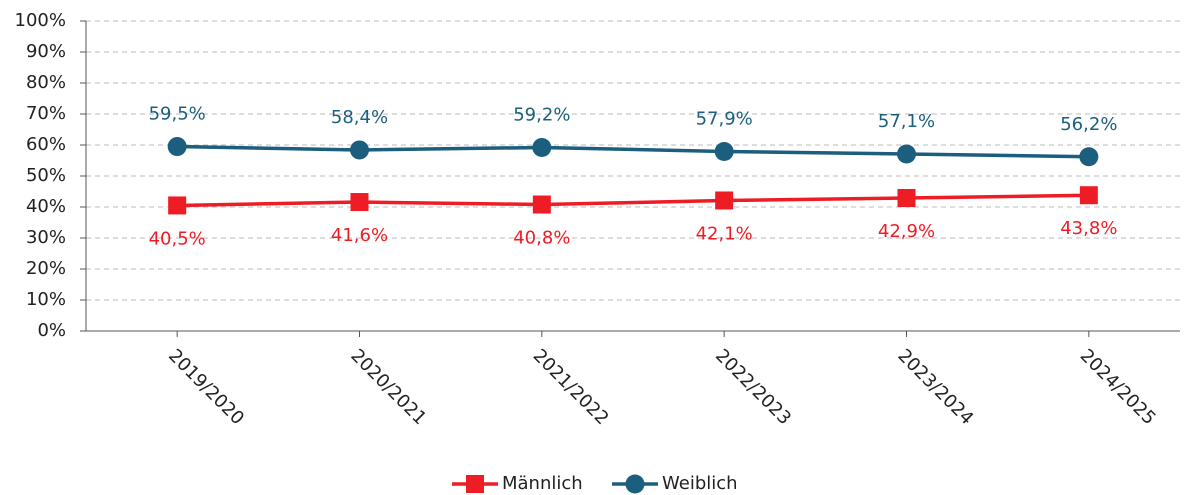 Image resolution: width=1191 pixels, height=495 pixels. Describe the element at coordinates (571, 387) in the screenshot. I see `x-tick-label: 2021/2022` at that location.